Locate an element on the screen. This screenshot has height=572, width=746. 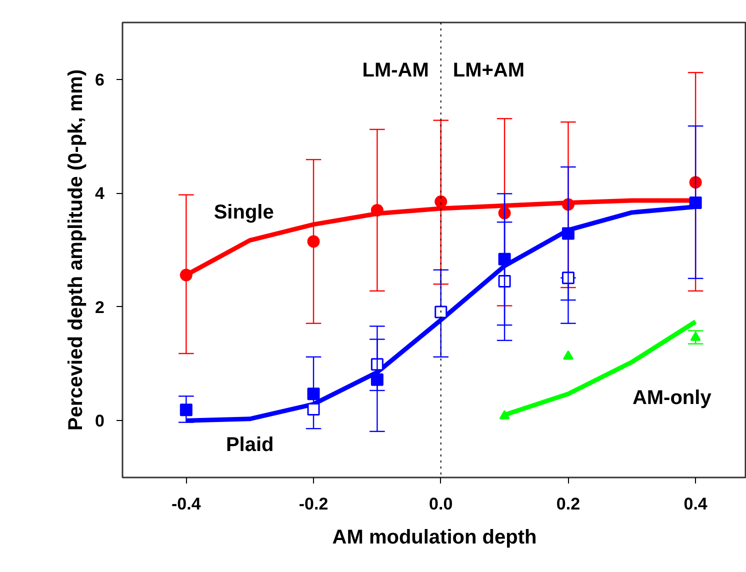
x-tick-label: -0.2 is located at coordinates (313, 504).